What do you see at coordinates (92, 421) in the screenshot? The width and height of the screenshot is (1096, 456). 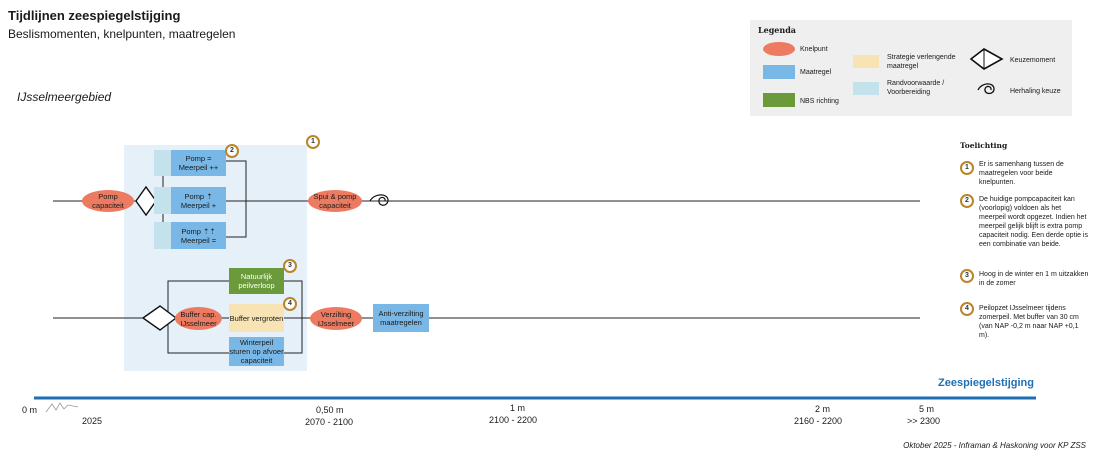 I see `tick-label-0-bottom: 2025` at bounding box center [92, 421].